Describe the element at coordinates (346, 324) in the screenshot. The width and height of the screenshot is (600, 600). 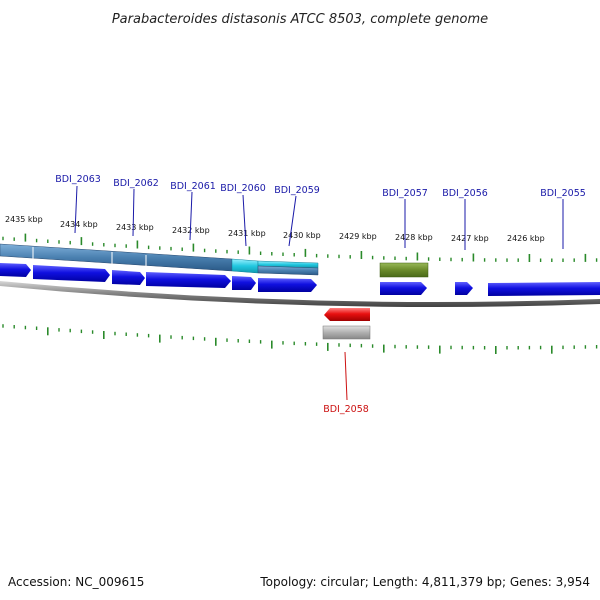
I see `reverse-cds-track` at that location.